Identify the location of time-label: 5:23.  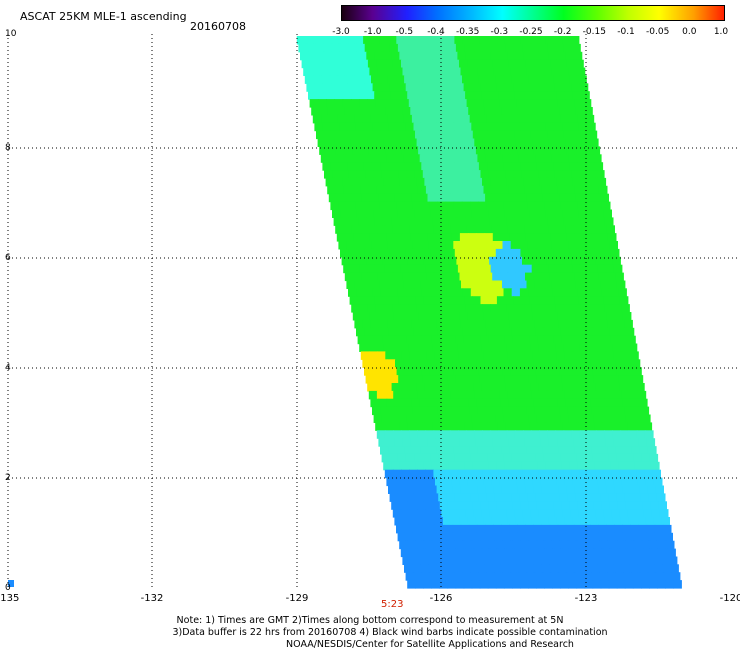
(392, 604).